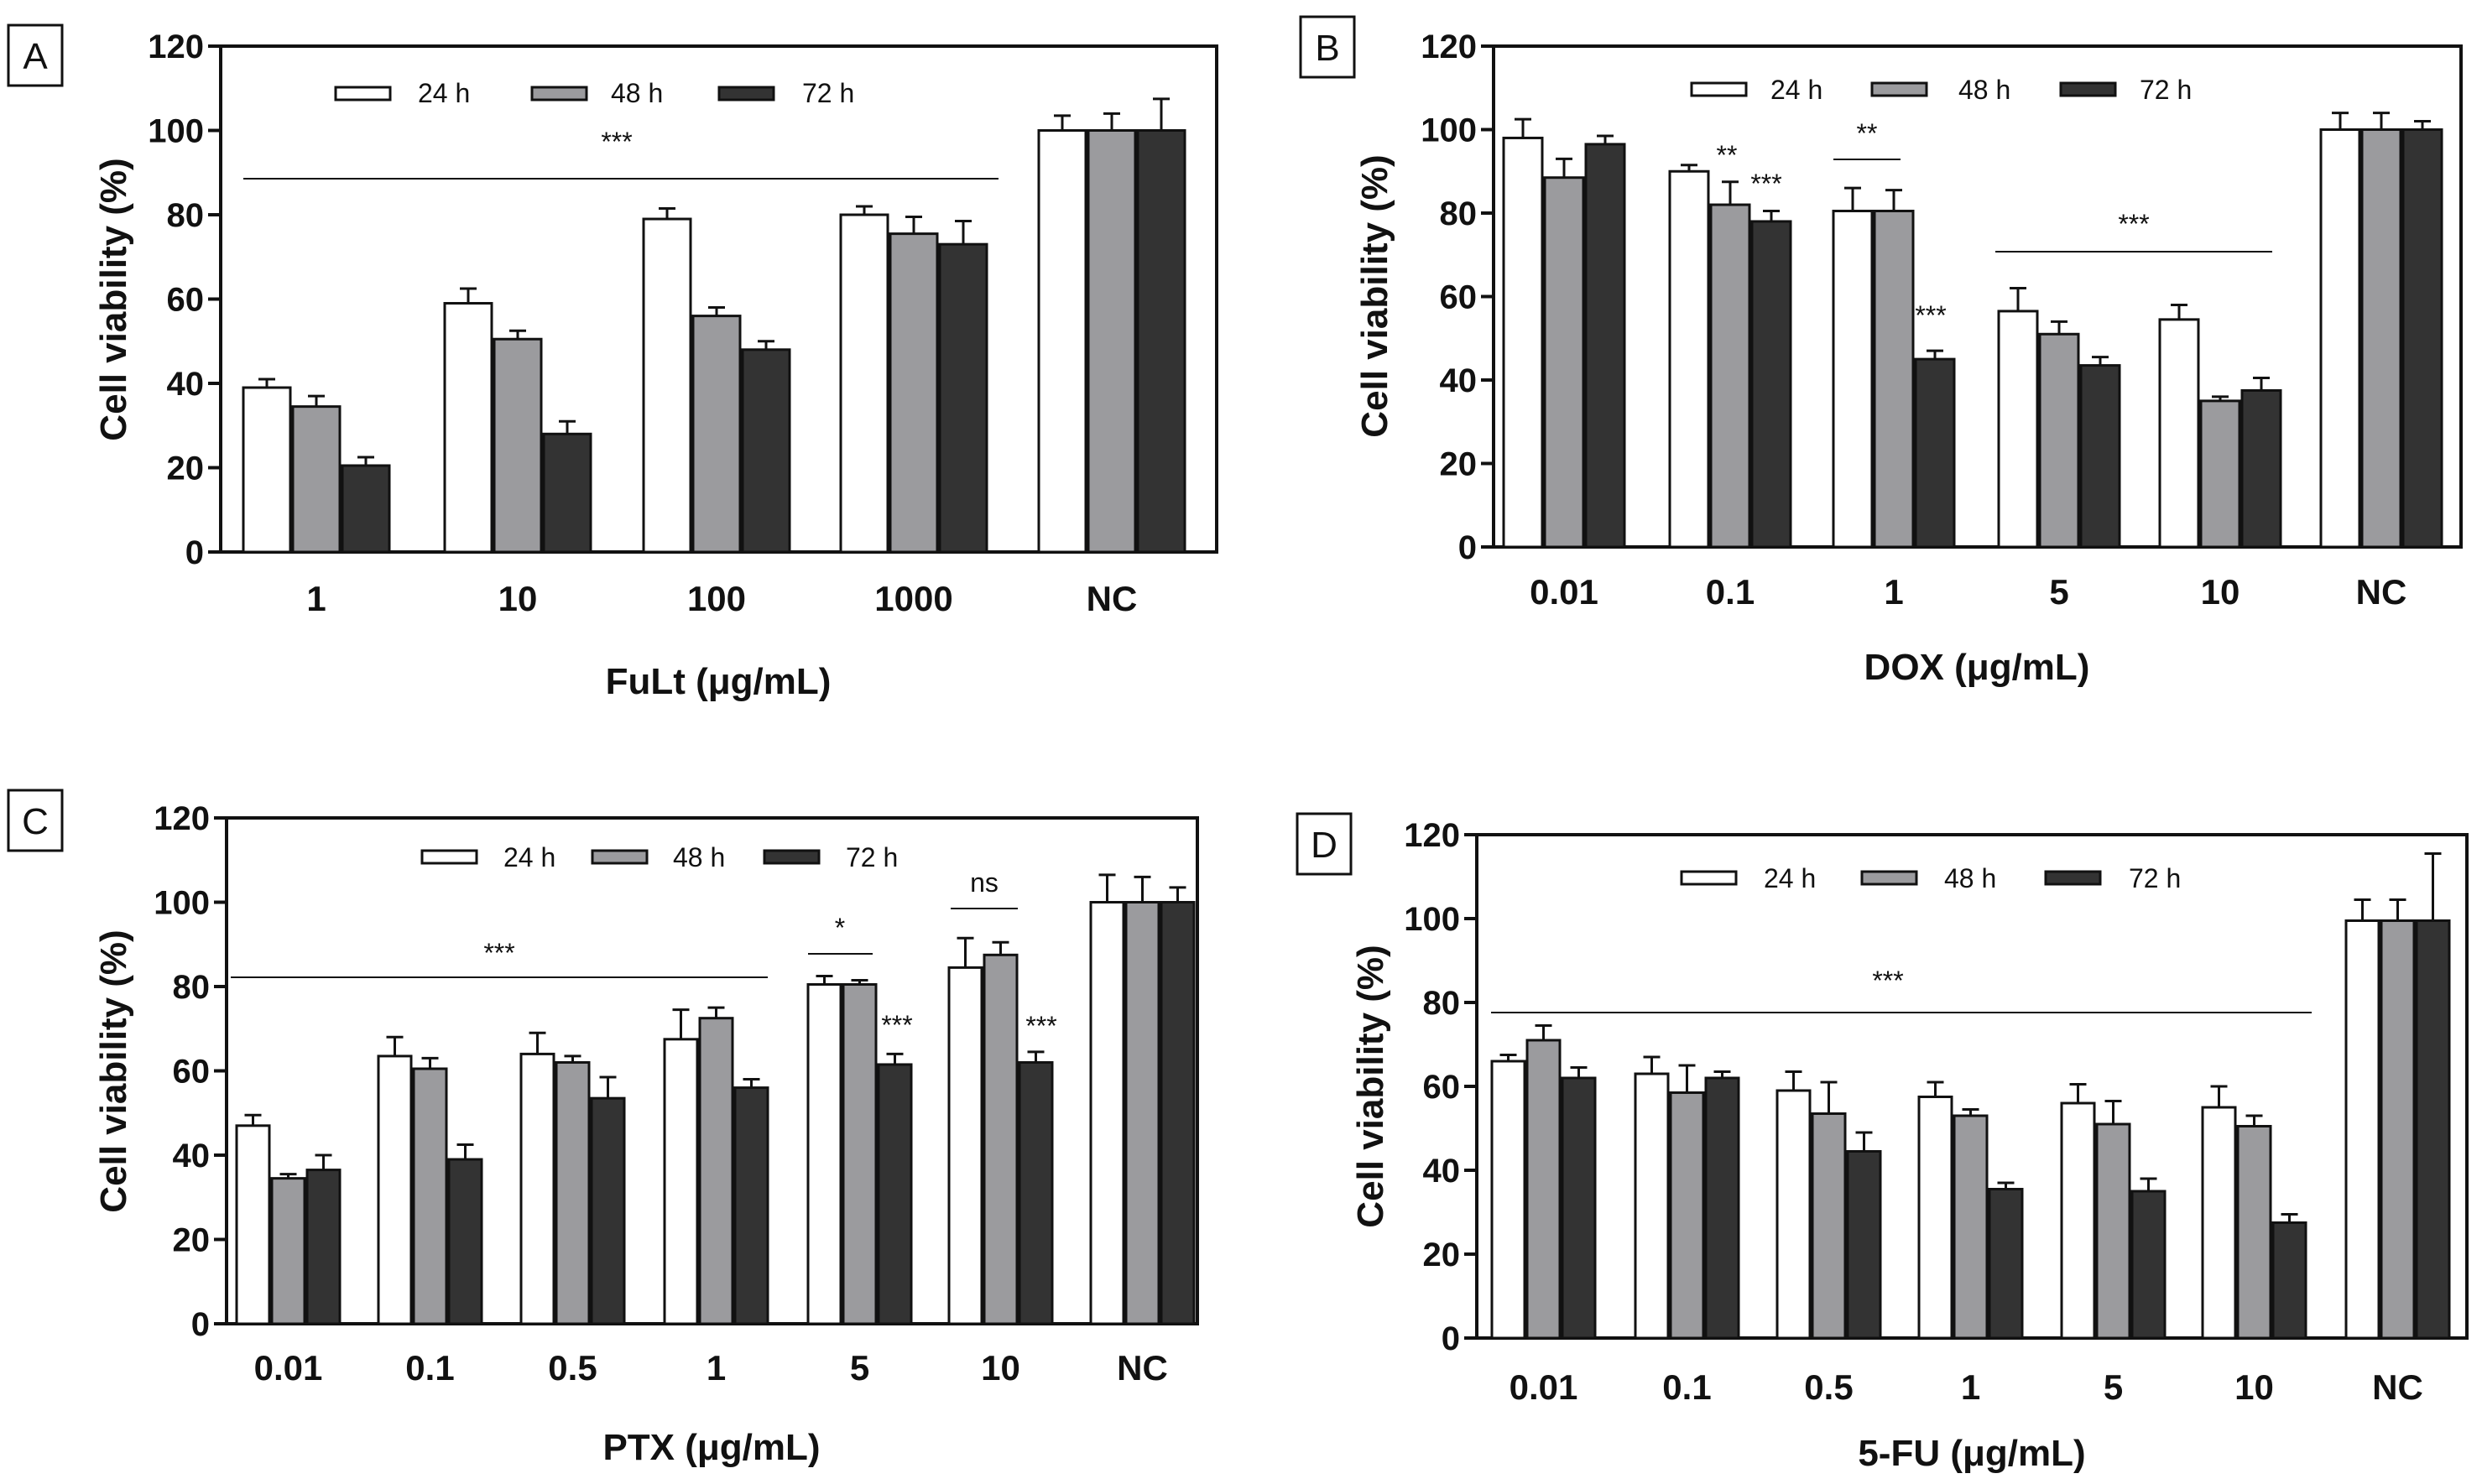  I want to click on legend-label-72h: 72 h, so click(2155, 878).